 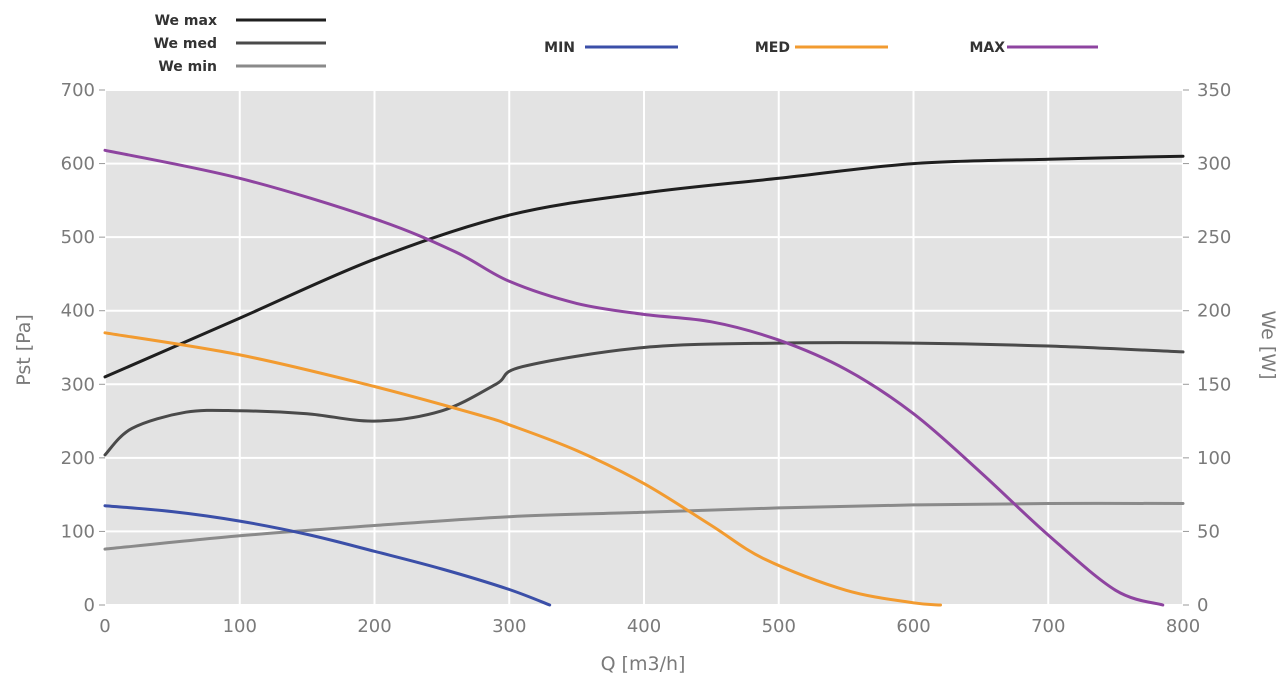 I want to click on x-tick-label: 800, so click(x=1183, y=626).